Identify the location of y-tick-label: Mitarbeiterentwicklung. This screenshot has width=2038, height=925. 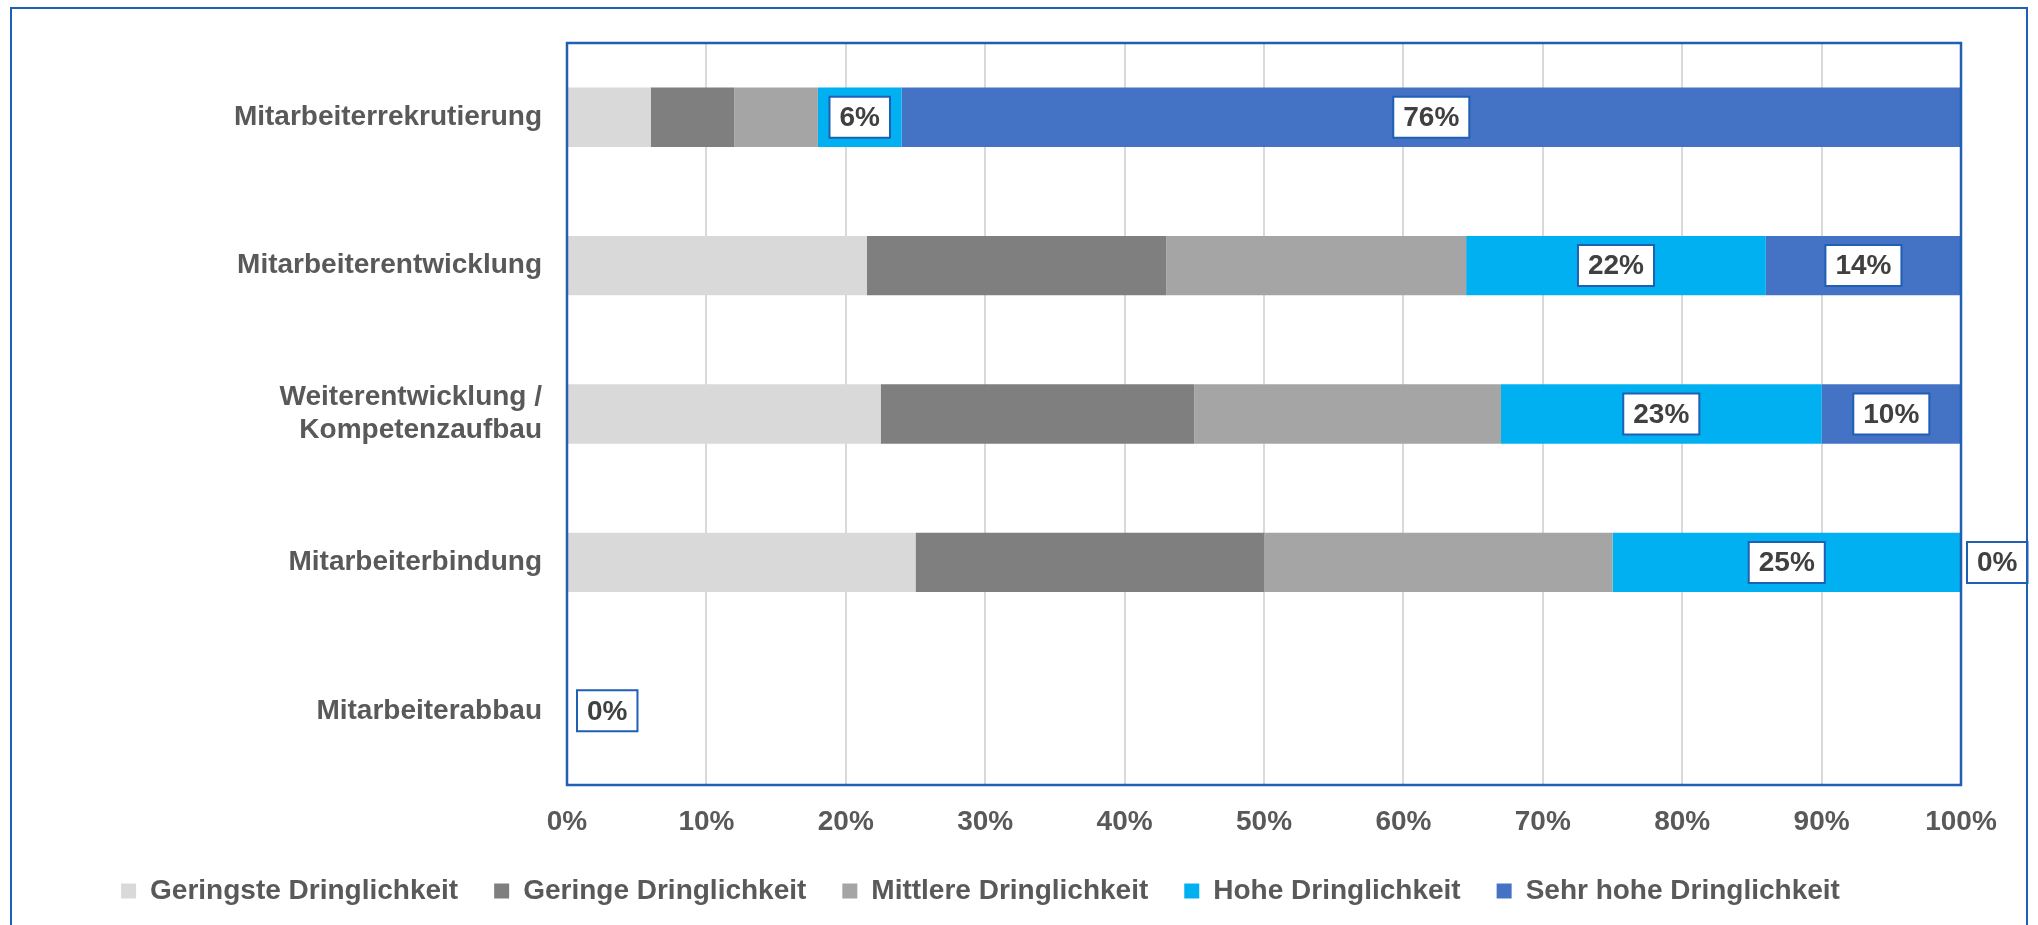
(389, 264).